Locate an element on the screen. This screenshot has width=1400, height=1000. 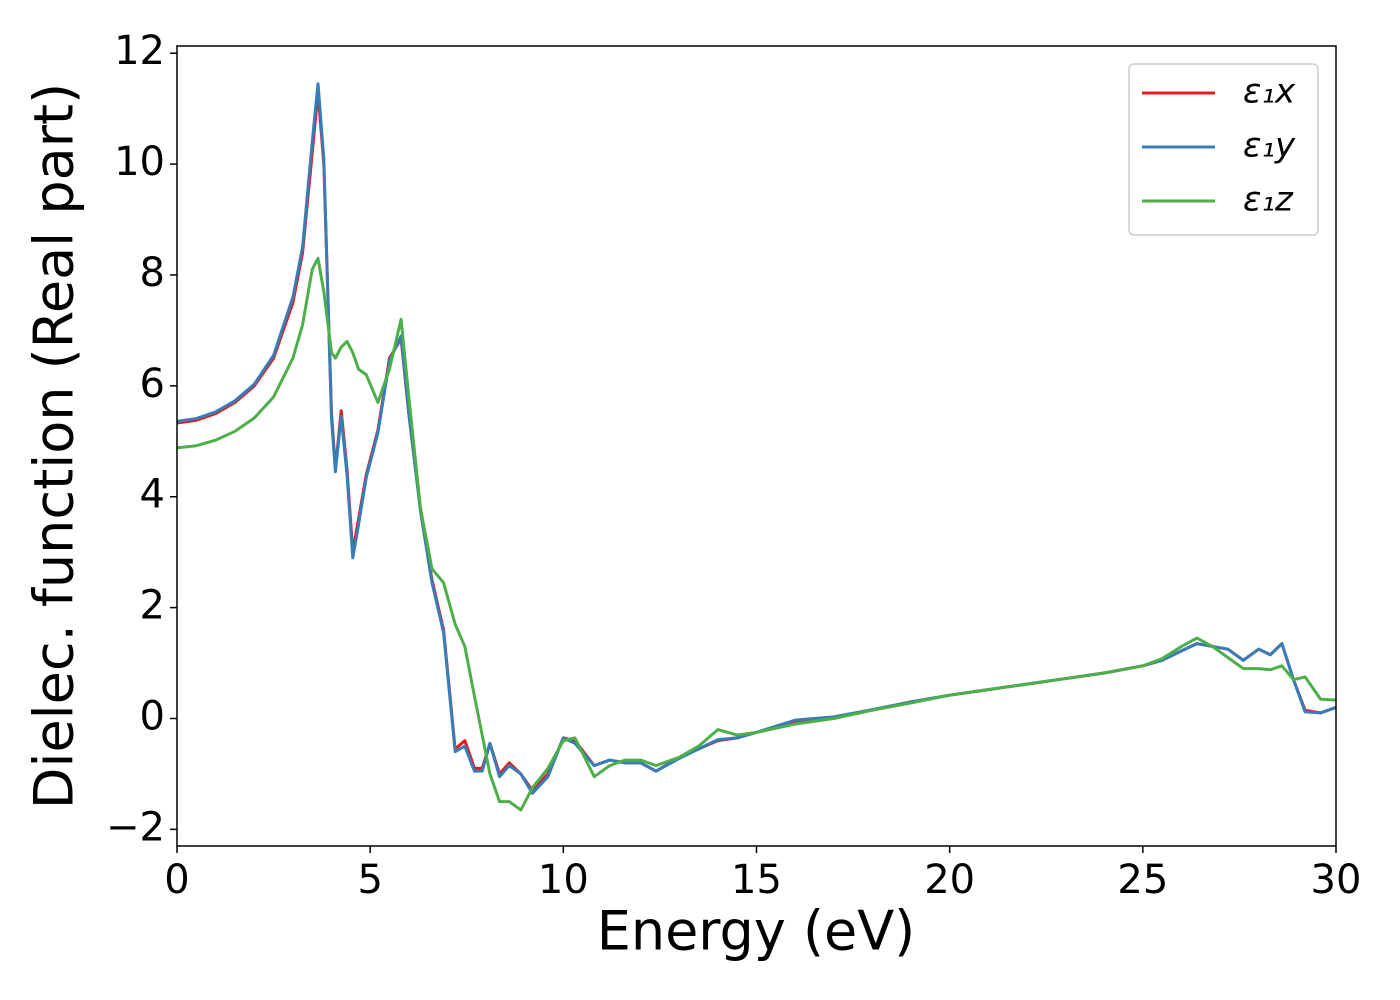
y-tick-label: 6 is located at coordinates (152, 384).